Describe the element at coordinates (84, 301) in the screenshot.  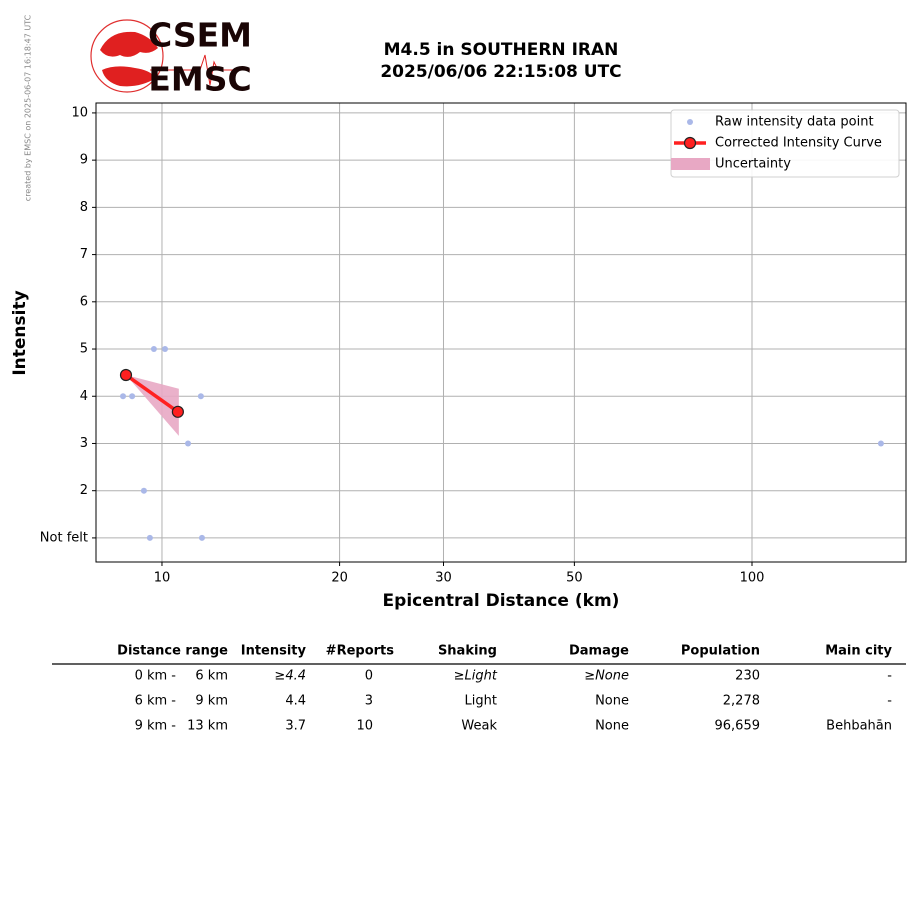
I see `y-tick-label: 6` at that location.